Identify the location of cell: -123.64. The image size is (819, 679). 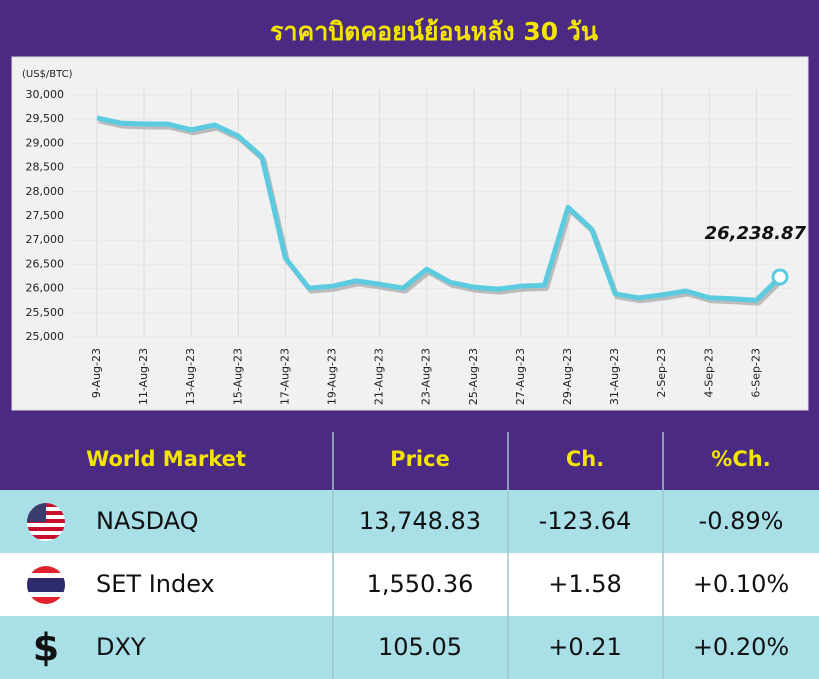
(585, 521).